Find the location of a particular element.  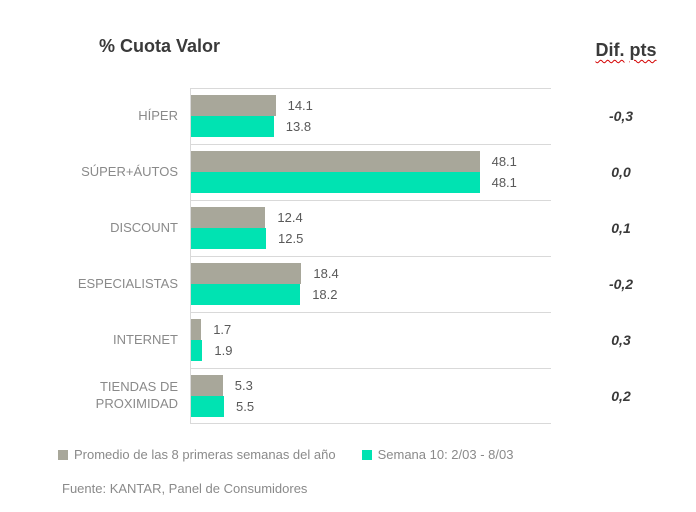

plot-cell: 14.1 13.8 is located at coordinates (370, 116).